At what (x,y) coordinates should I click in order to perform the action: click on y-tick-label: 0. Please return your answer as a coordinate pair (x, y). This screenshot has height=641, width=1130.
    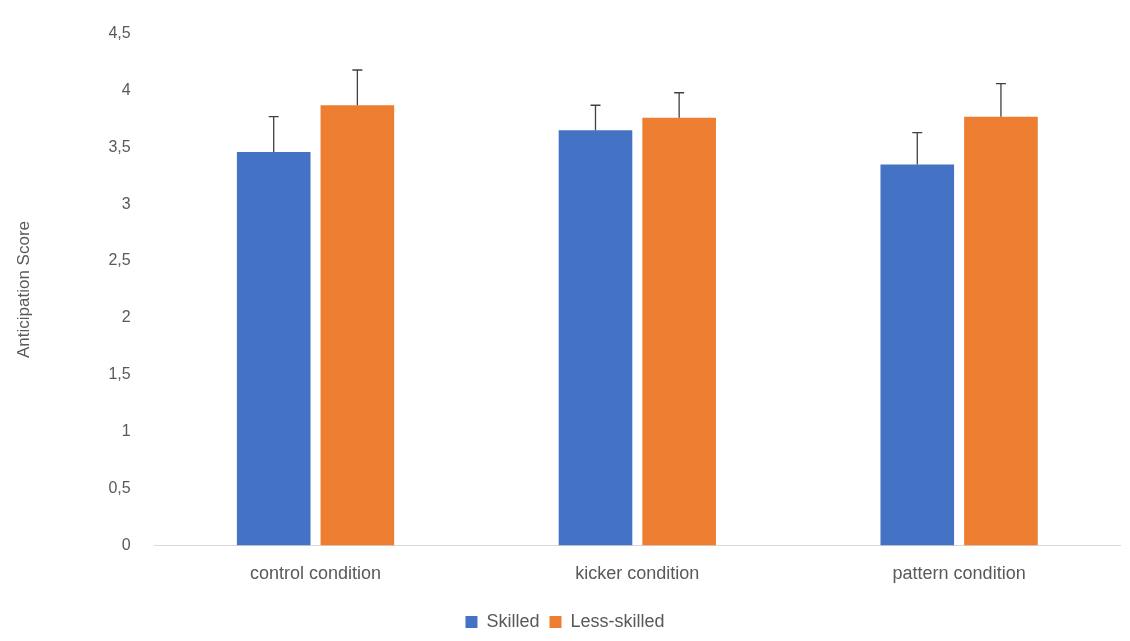
    Looking at the image, I should click on (126, 544).